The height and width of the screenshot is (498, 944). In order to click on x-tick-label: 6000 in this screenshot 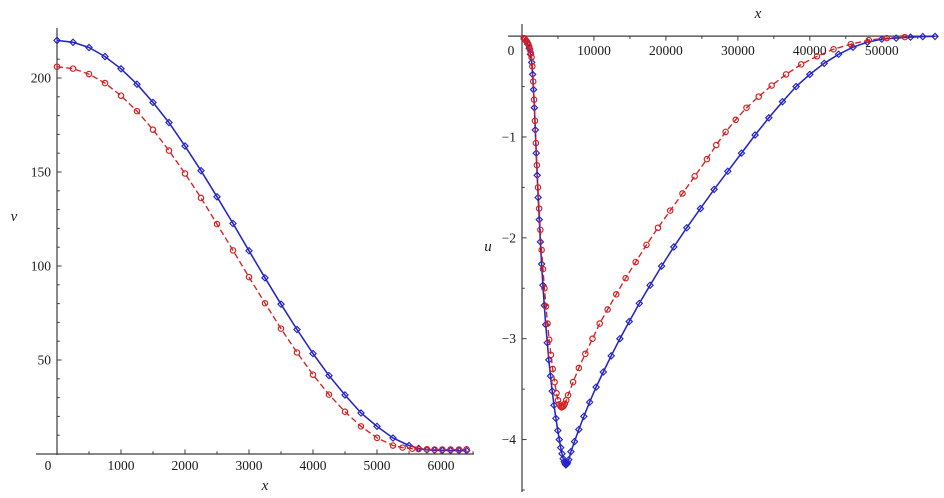, I will do `click(441, 465)`.